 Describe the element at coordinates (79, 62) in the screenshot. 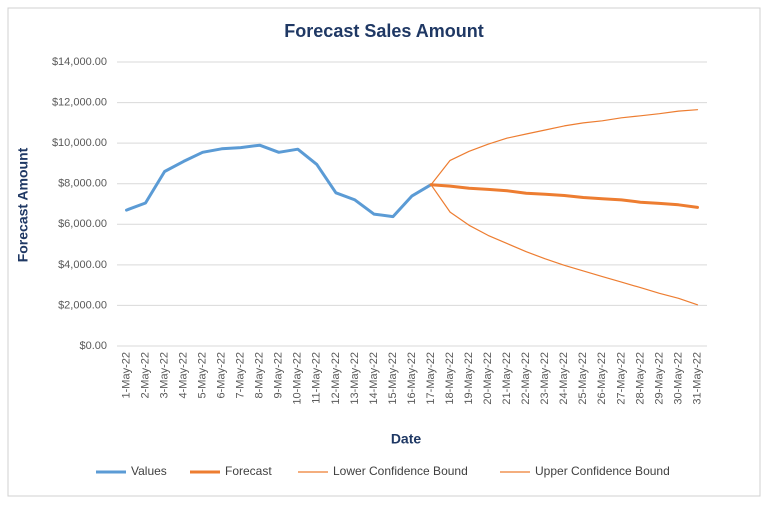

I see `y-tick-label: $14,000.00` at that location.